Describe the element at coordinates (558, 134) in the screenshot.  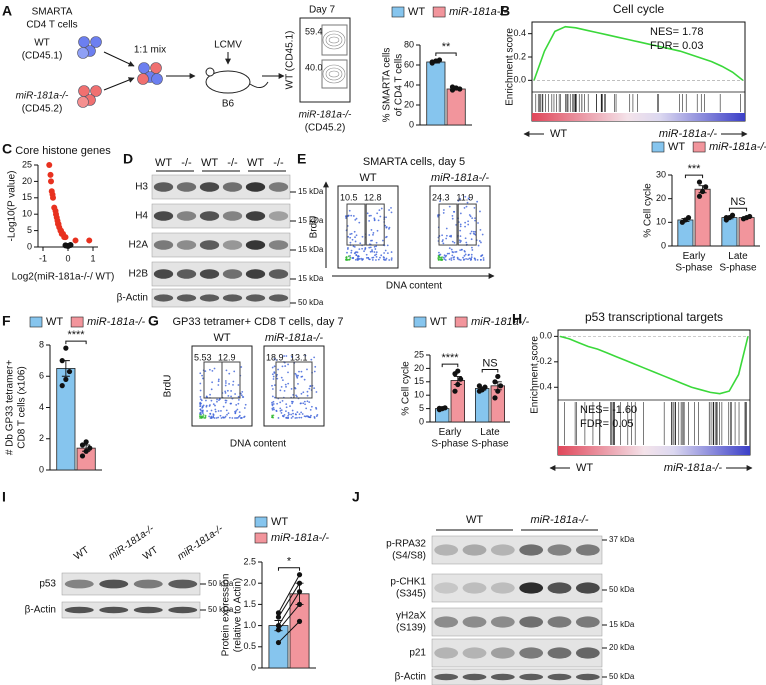
I see `label: WT` at that location.